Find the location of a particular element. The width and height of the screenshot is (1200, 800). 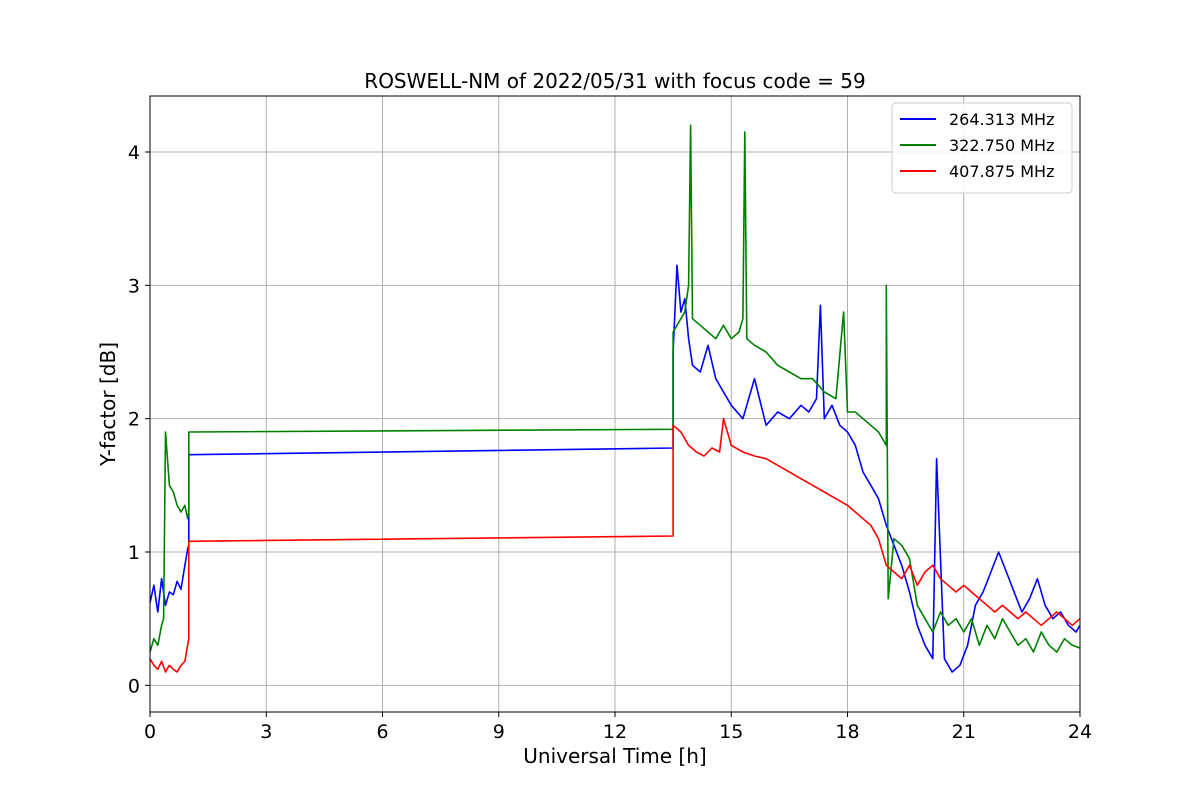

x-tick-label: 0 is located at coordinates (150, 732).